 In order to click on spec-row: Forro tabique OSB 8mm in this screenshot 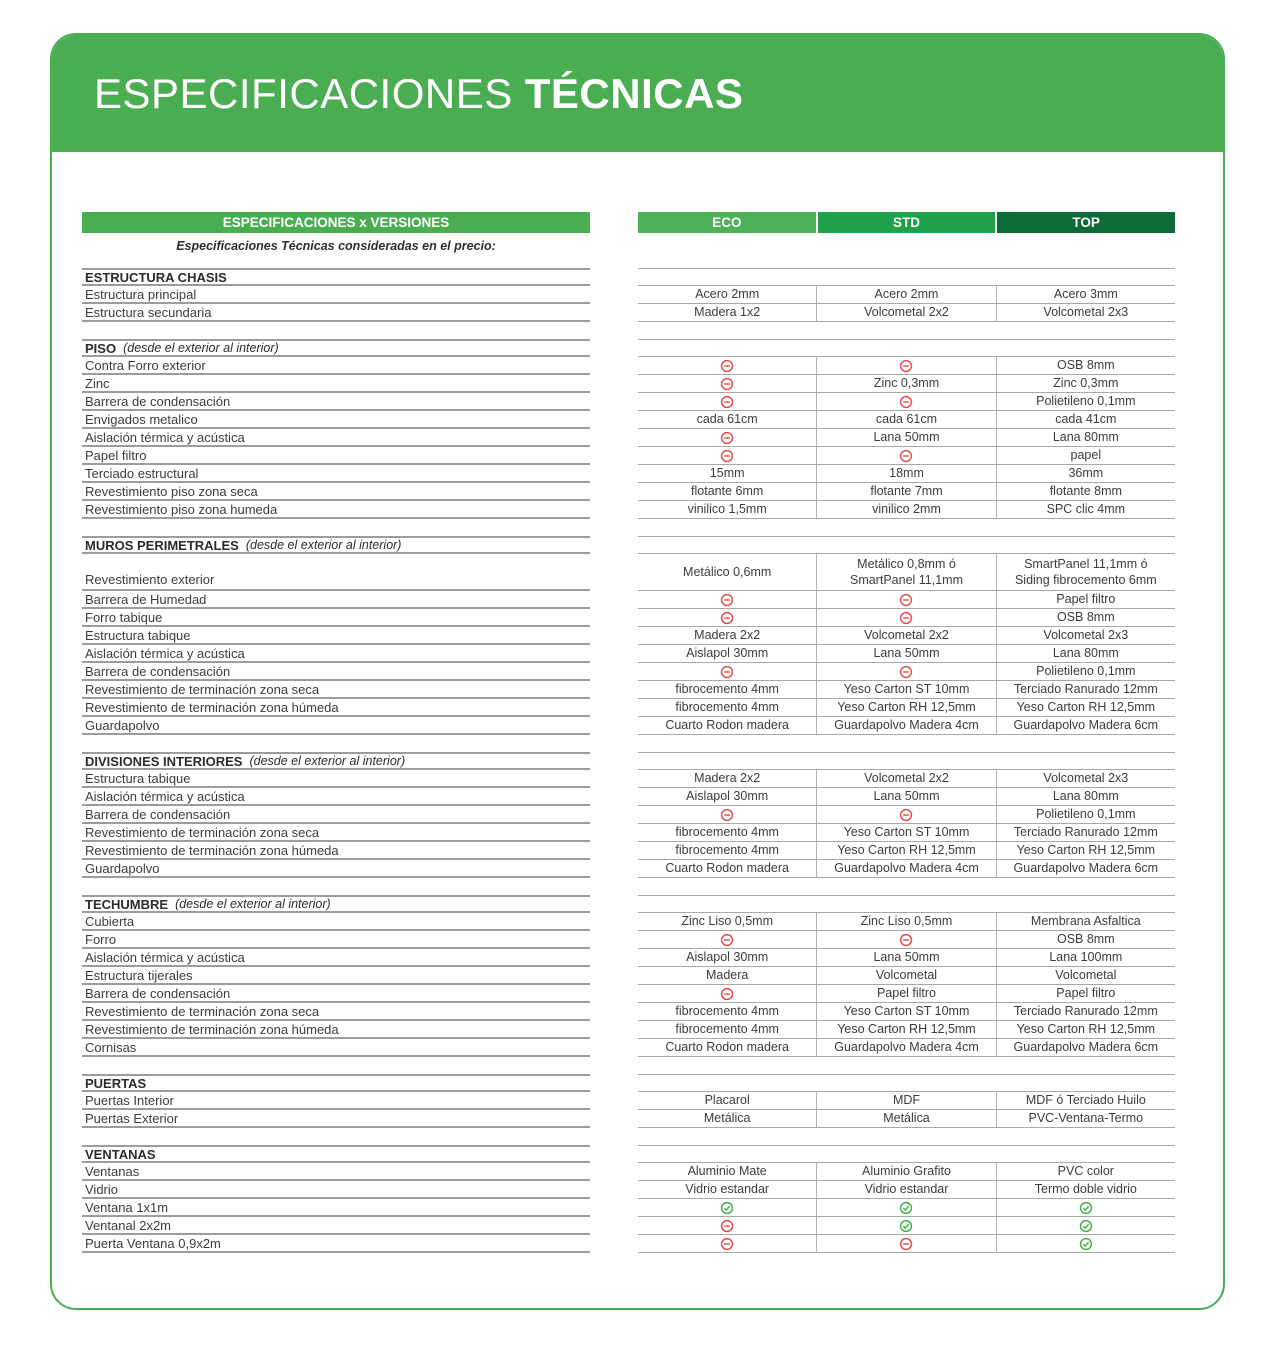, I will do `click(652, 618)`.